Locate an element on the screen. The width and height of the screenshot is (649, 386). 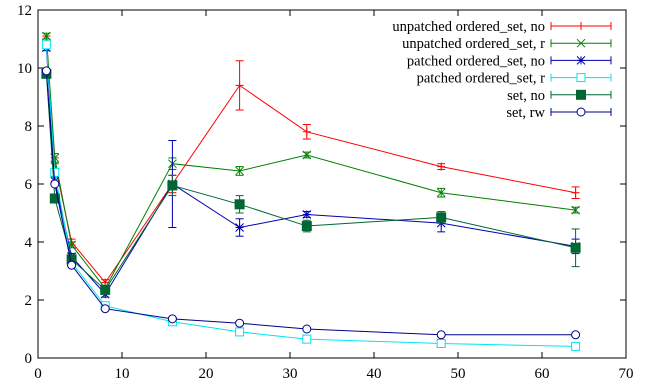
x-tick-label: 10 is located at coordinates (122, 374).